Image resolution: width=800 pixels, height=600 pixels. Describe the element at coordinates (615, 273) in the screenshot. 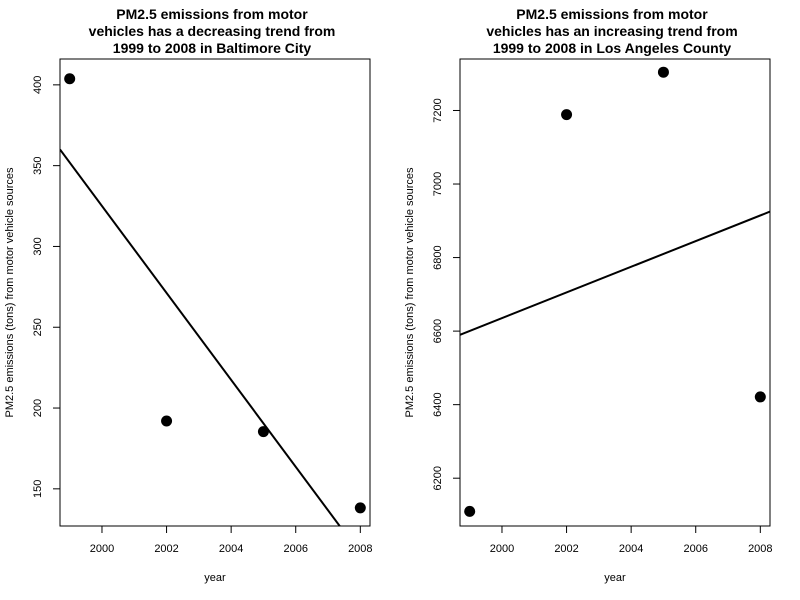

I see `trend-line` at that location.